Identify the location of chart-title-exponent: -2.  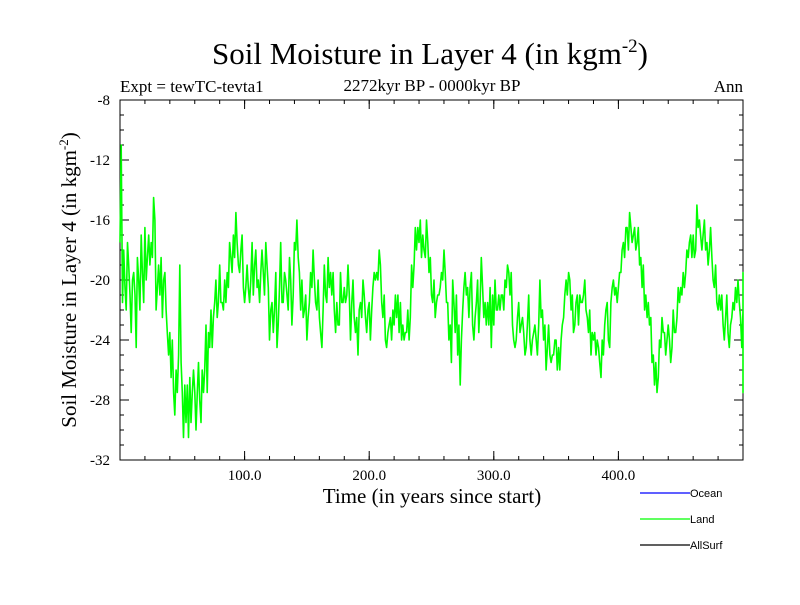
(630, 46).